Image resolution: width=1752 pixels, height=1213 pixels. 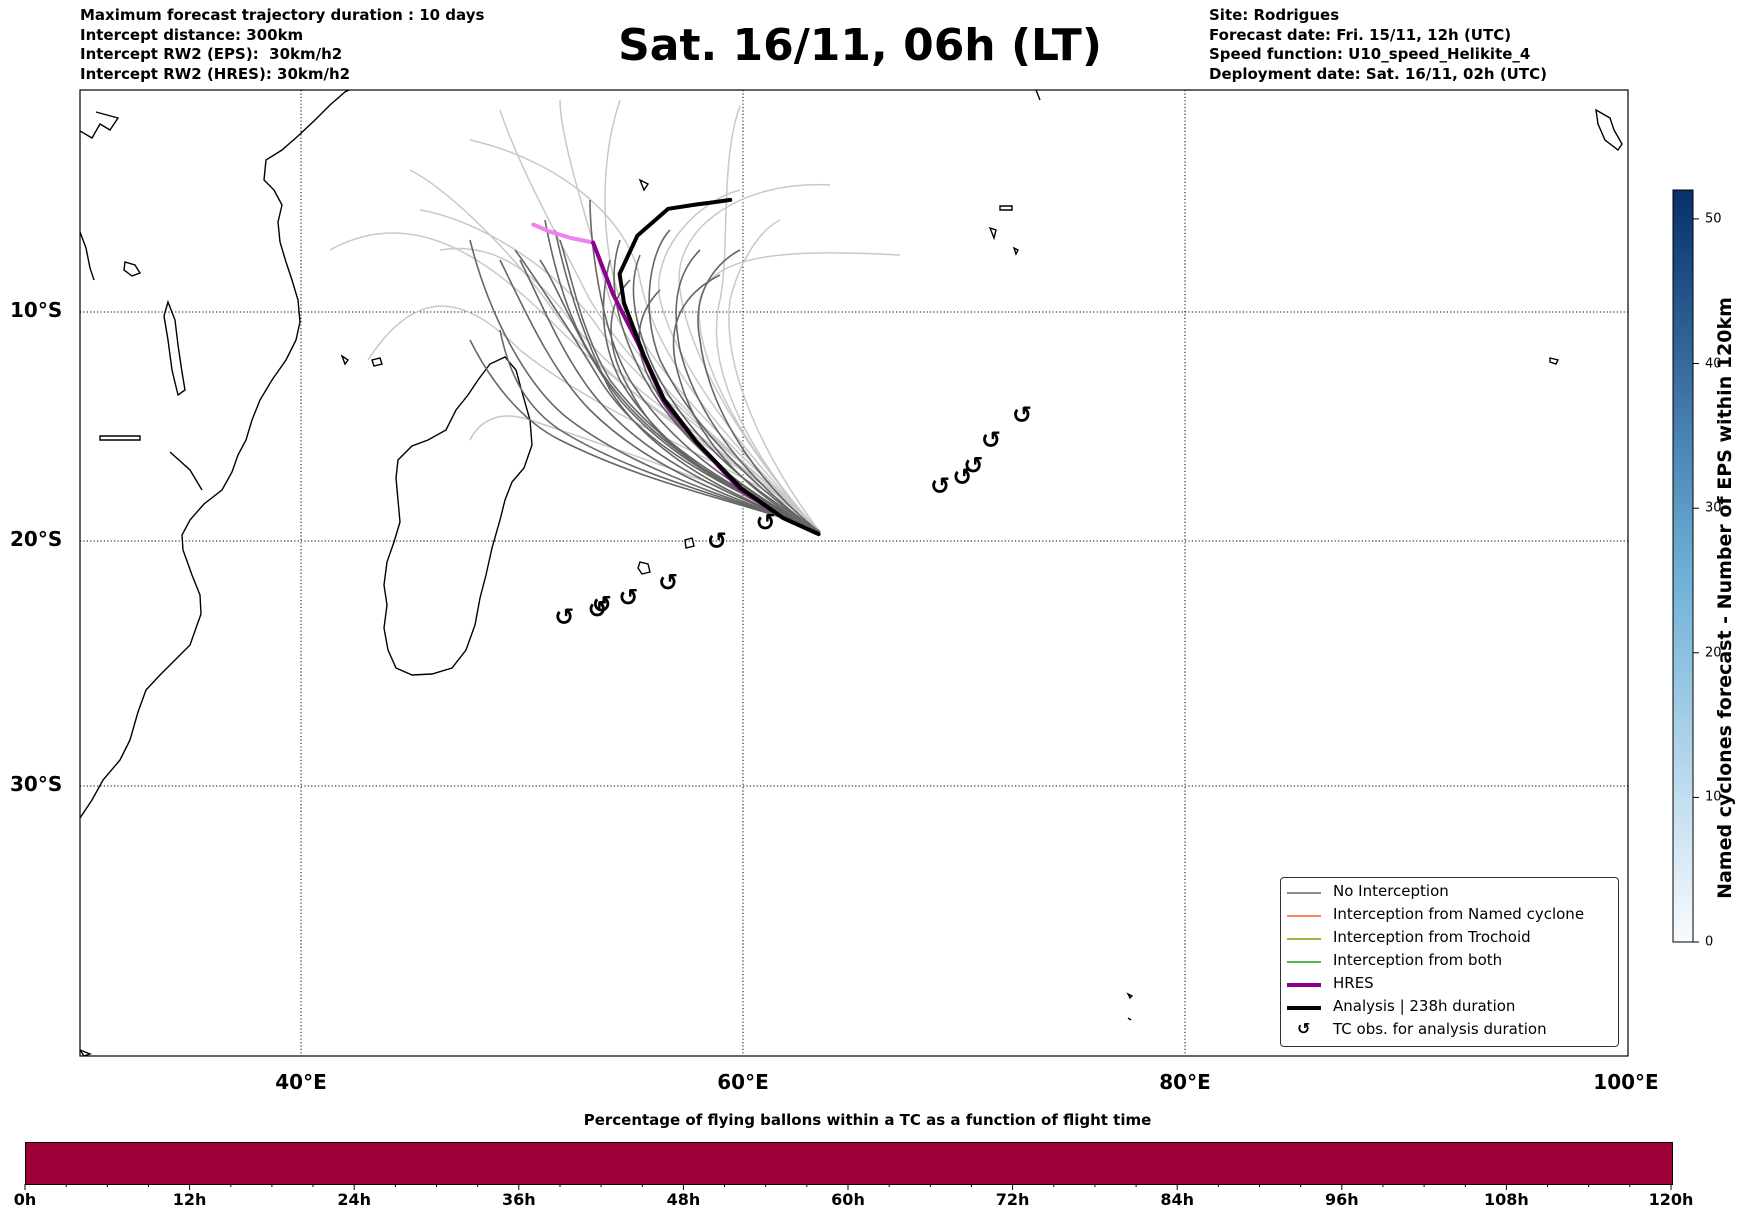 What do you see at coordinates (1304, 1028) in the screenshot?
I see `cyclone-symbol-icon: ↺` at bounding box center [1304, 1028].